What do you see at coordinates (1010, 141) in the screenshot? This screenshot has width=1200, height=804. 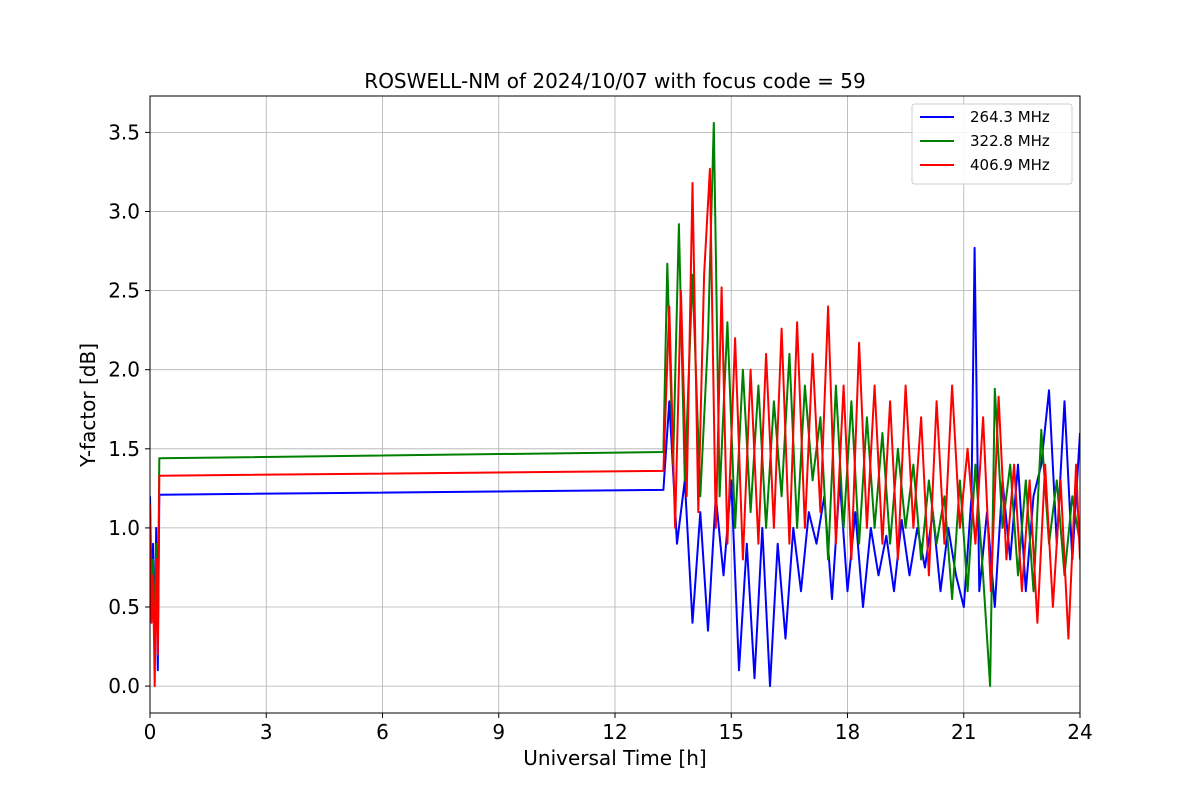 I see `legend-label: 322.8 MHz` at bounding box center [1010, 141].